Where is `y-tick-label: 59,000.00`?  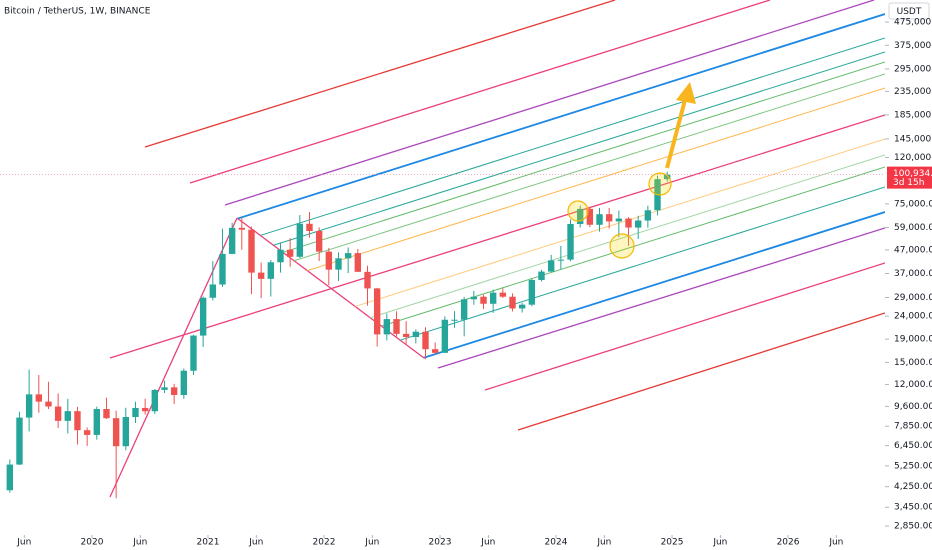 y-tick-label: 59,000.00 is located at coordinates (913, 228).